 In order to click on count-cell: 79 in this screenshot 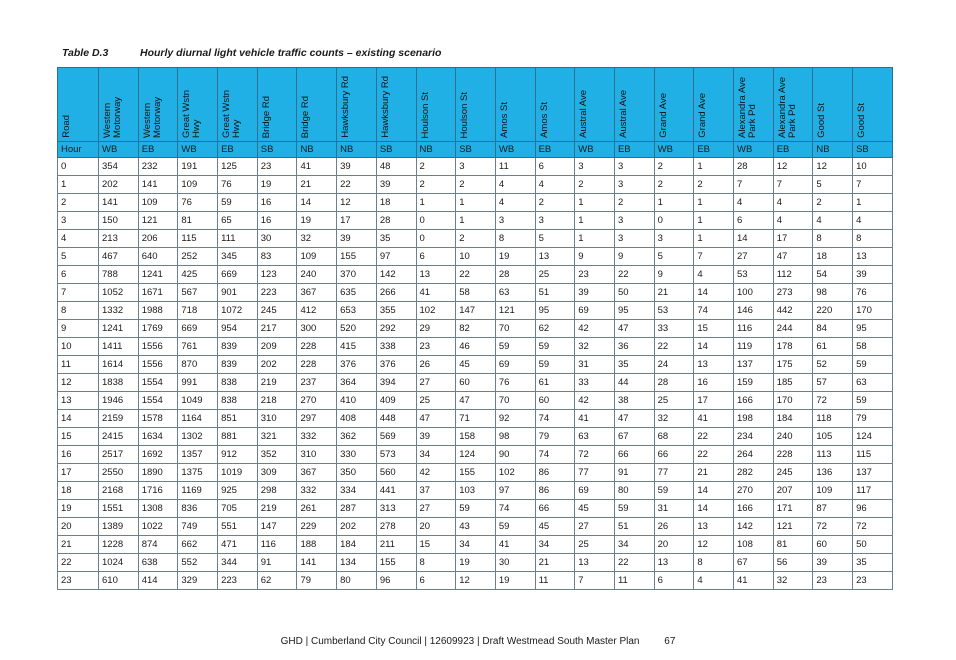, I will do `click(317, 580)`.